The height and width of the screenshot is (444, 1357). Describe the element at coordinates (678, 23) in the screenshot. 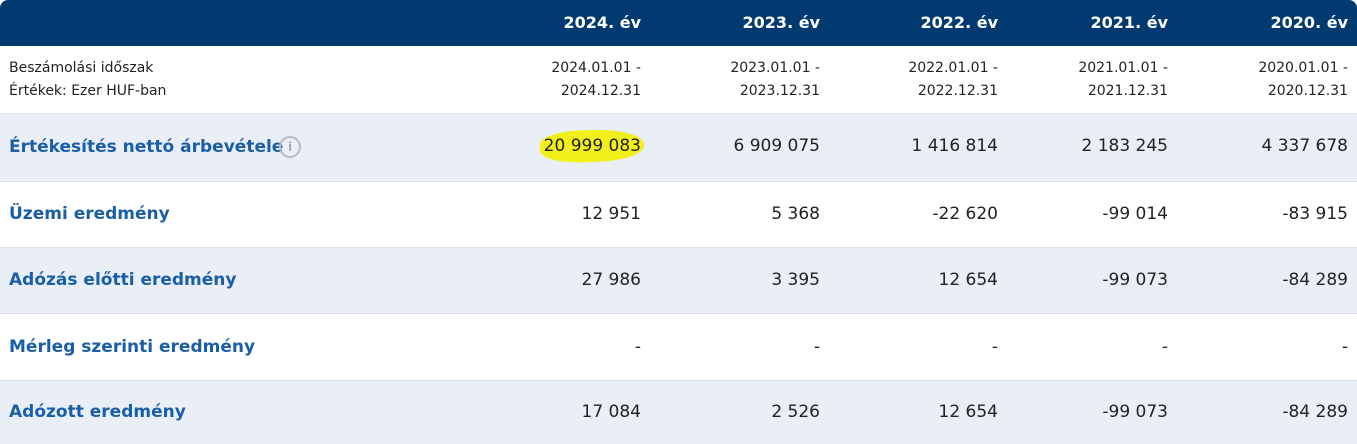

I see `header-bar` at that location.